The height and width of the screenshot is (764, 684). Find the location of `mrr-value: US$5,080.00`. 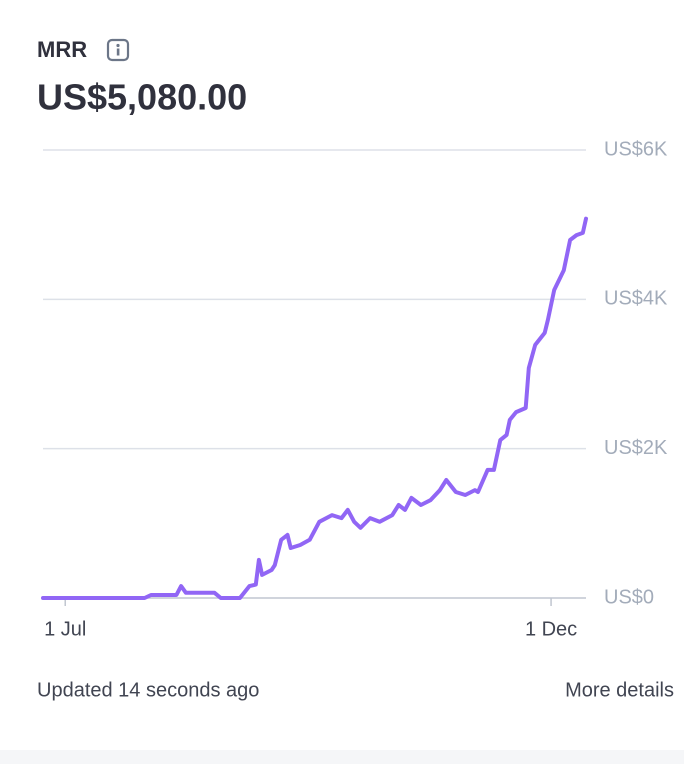

mrr-value: US$5,080.00 is located at coordinates (142, 97).